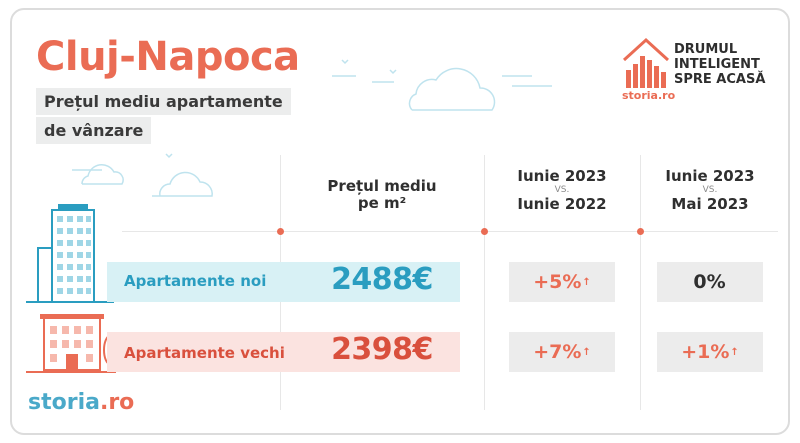 The height and width of the screenshot is (443, 800). I want to click on subtitle-line-1: Prețul mediu apartamente, so click(163, 101).